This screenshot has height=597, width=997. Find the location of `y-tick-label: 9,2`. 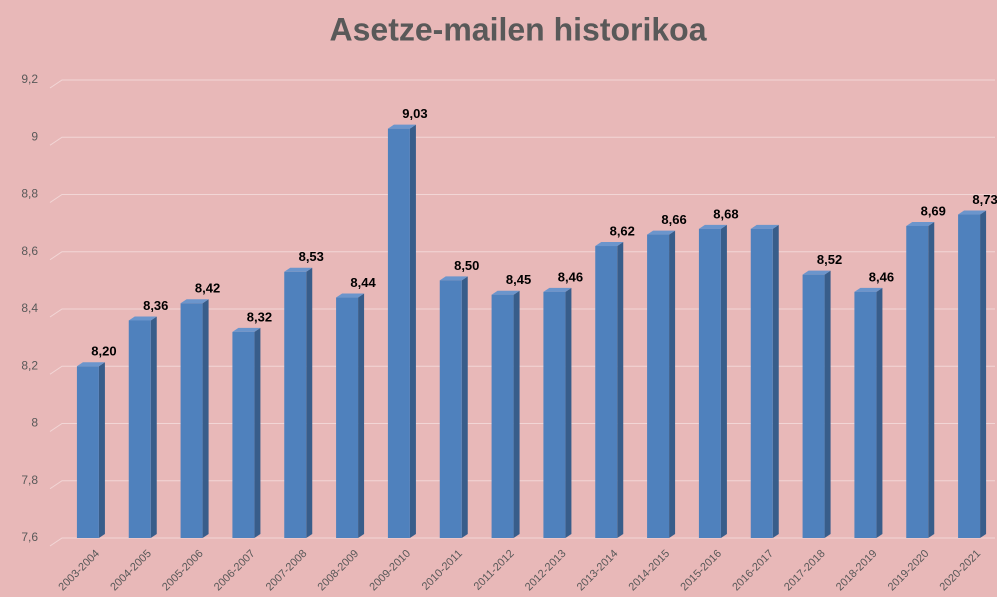

y-tick-label: 9,2 is located at coordinates (29, 79).